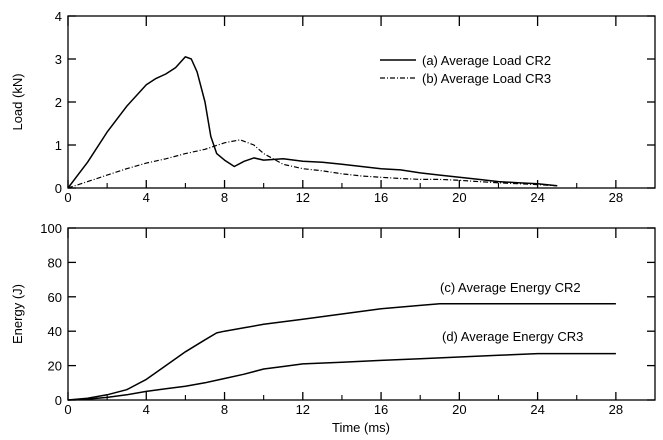 Image resolution: width=663 pixels, height=440 pixels. I want to click on label-energy-cr3: (d) Average Energy CR3, so click(512, 336).